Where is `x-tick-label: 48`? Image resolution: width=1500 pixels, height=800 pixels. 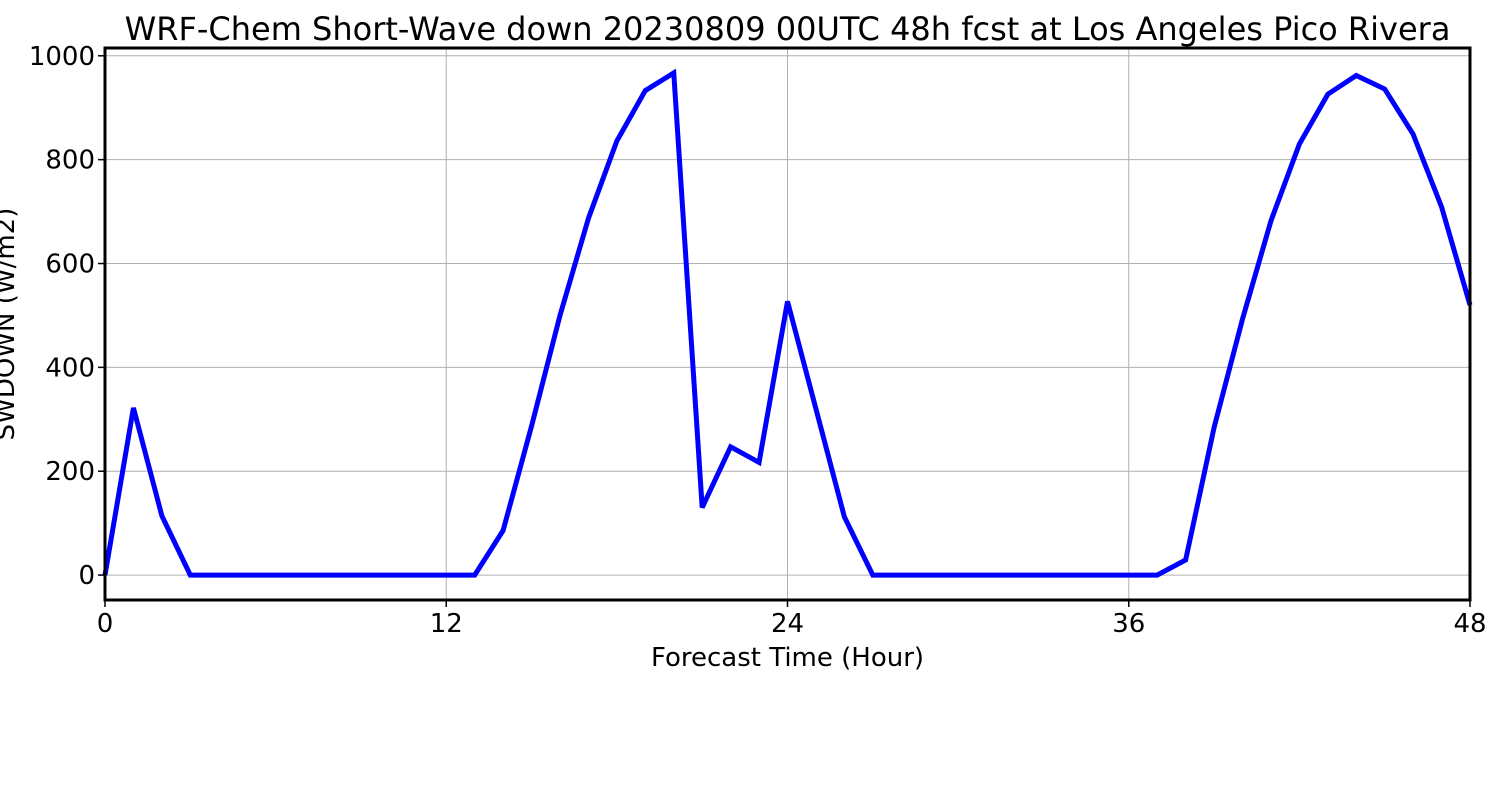
x-tick-label: 48 is located at coordinates (1469, 624).